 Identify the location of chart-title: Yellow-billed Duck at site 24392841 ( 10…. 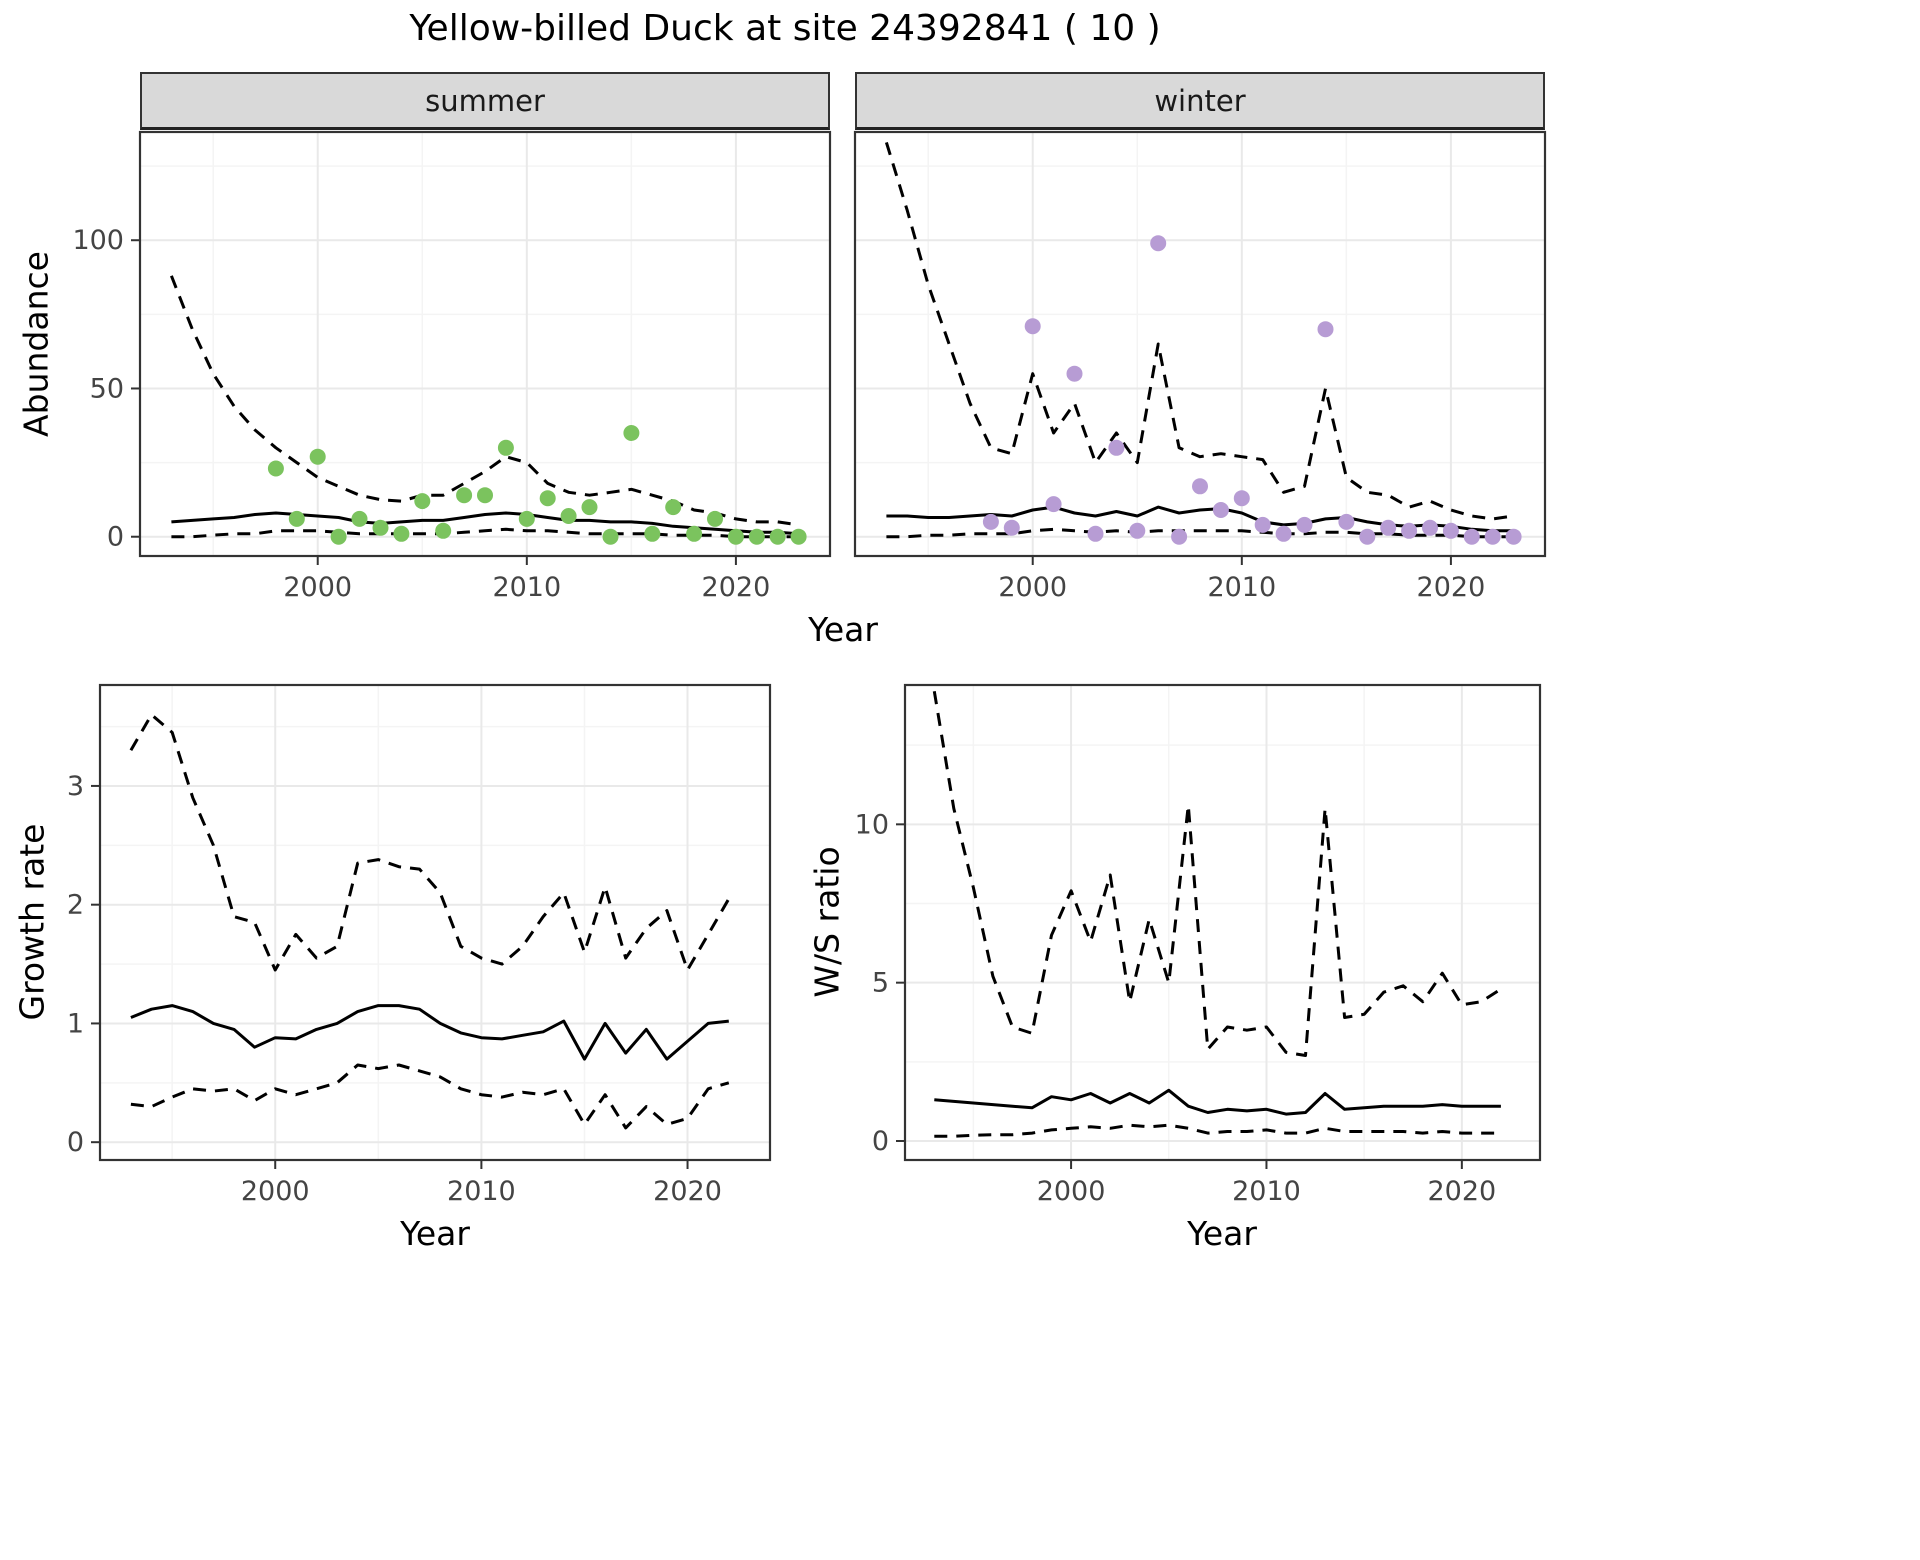
(785, 28).